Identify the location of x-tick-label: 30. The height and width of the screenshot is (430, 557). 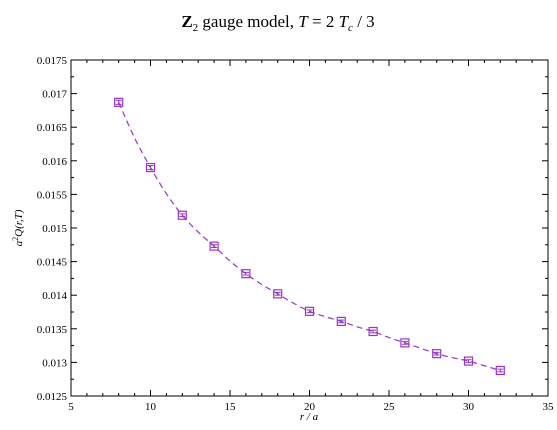
(469, 407).